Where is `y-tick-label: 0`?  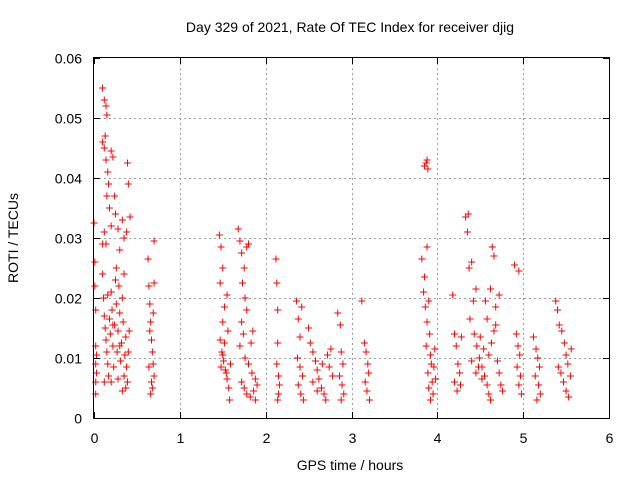
y-tick-label: 0 is located at coordinates (78, 419).